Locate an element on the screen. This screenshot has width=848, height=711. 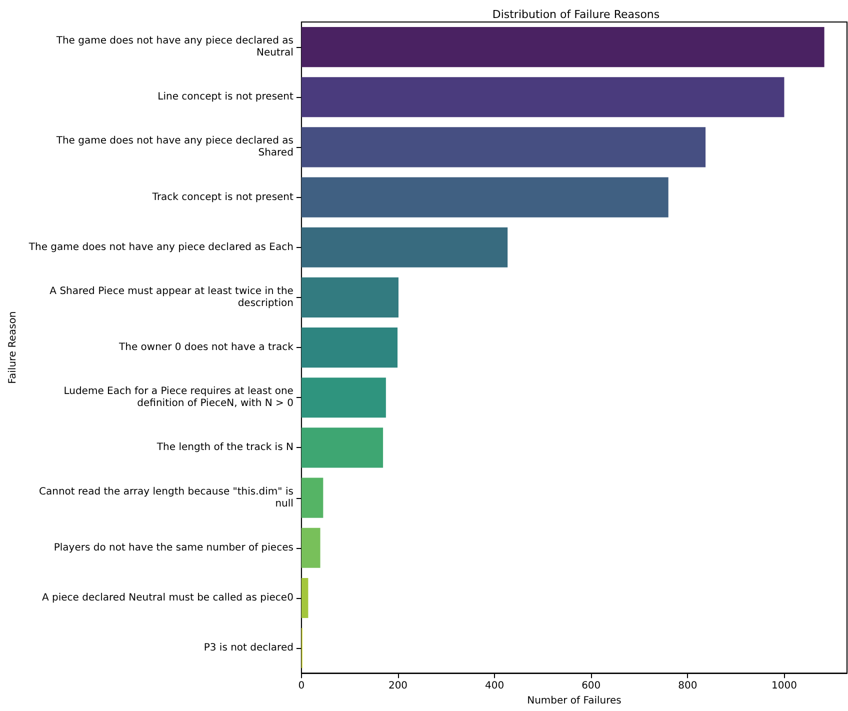
x-tick-label: 400 is located at coordinates (494, 686).